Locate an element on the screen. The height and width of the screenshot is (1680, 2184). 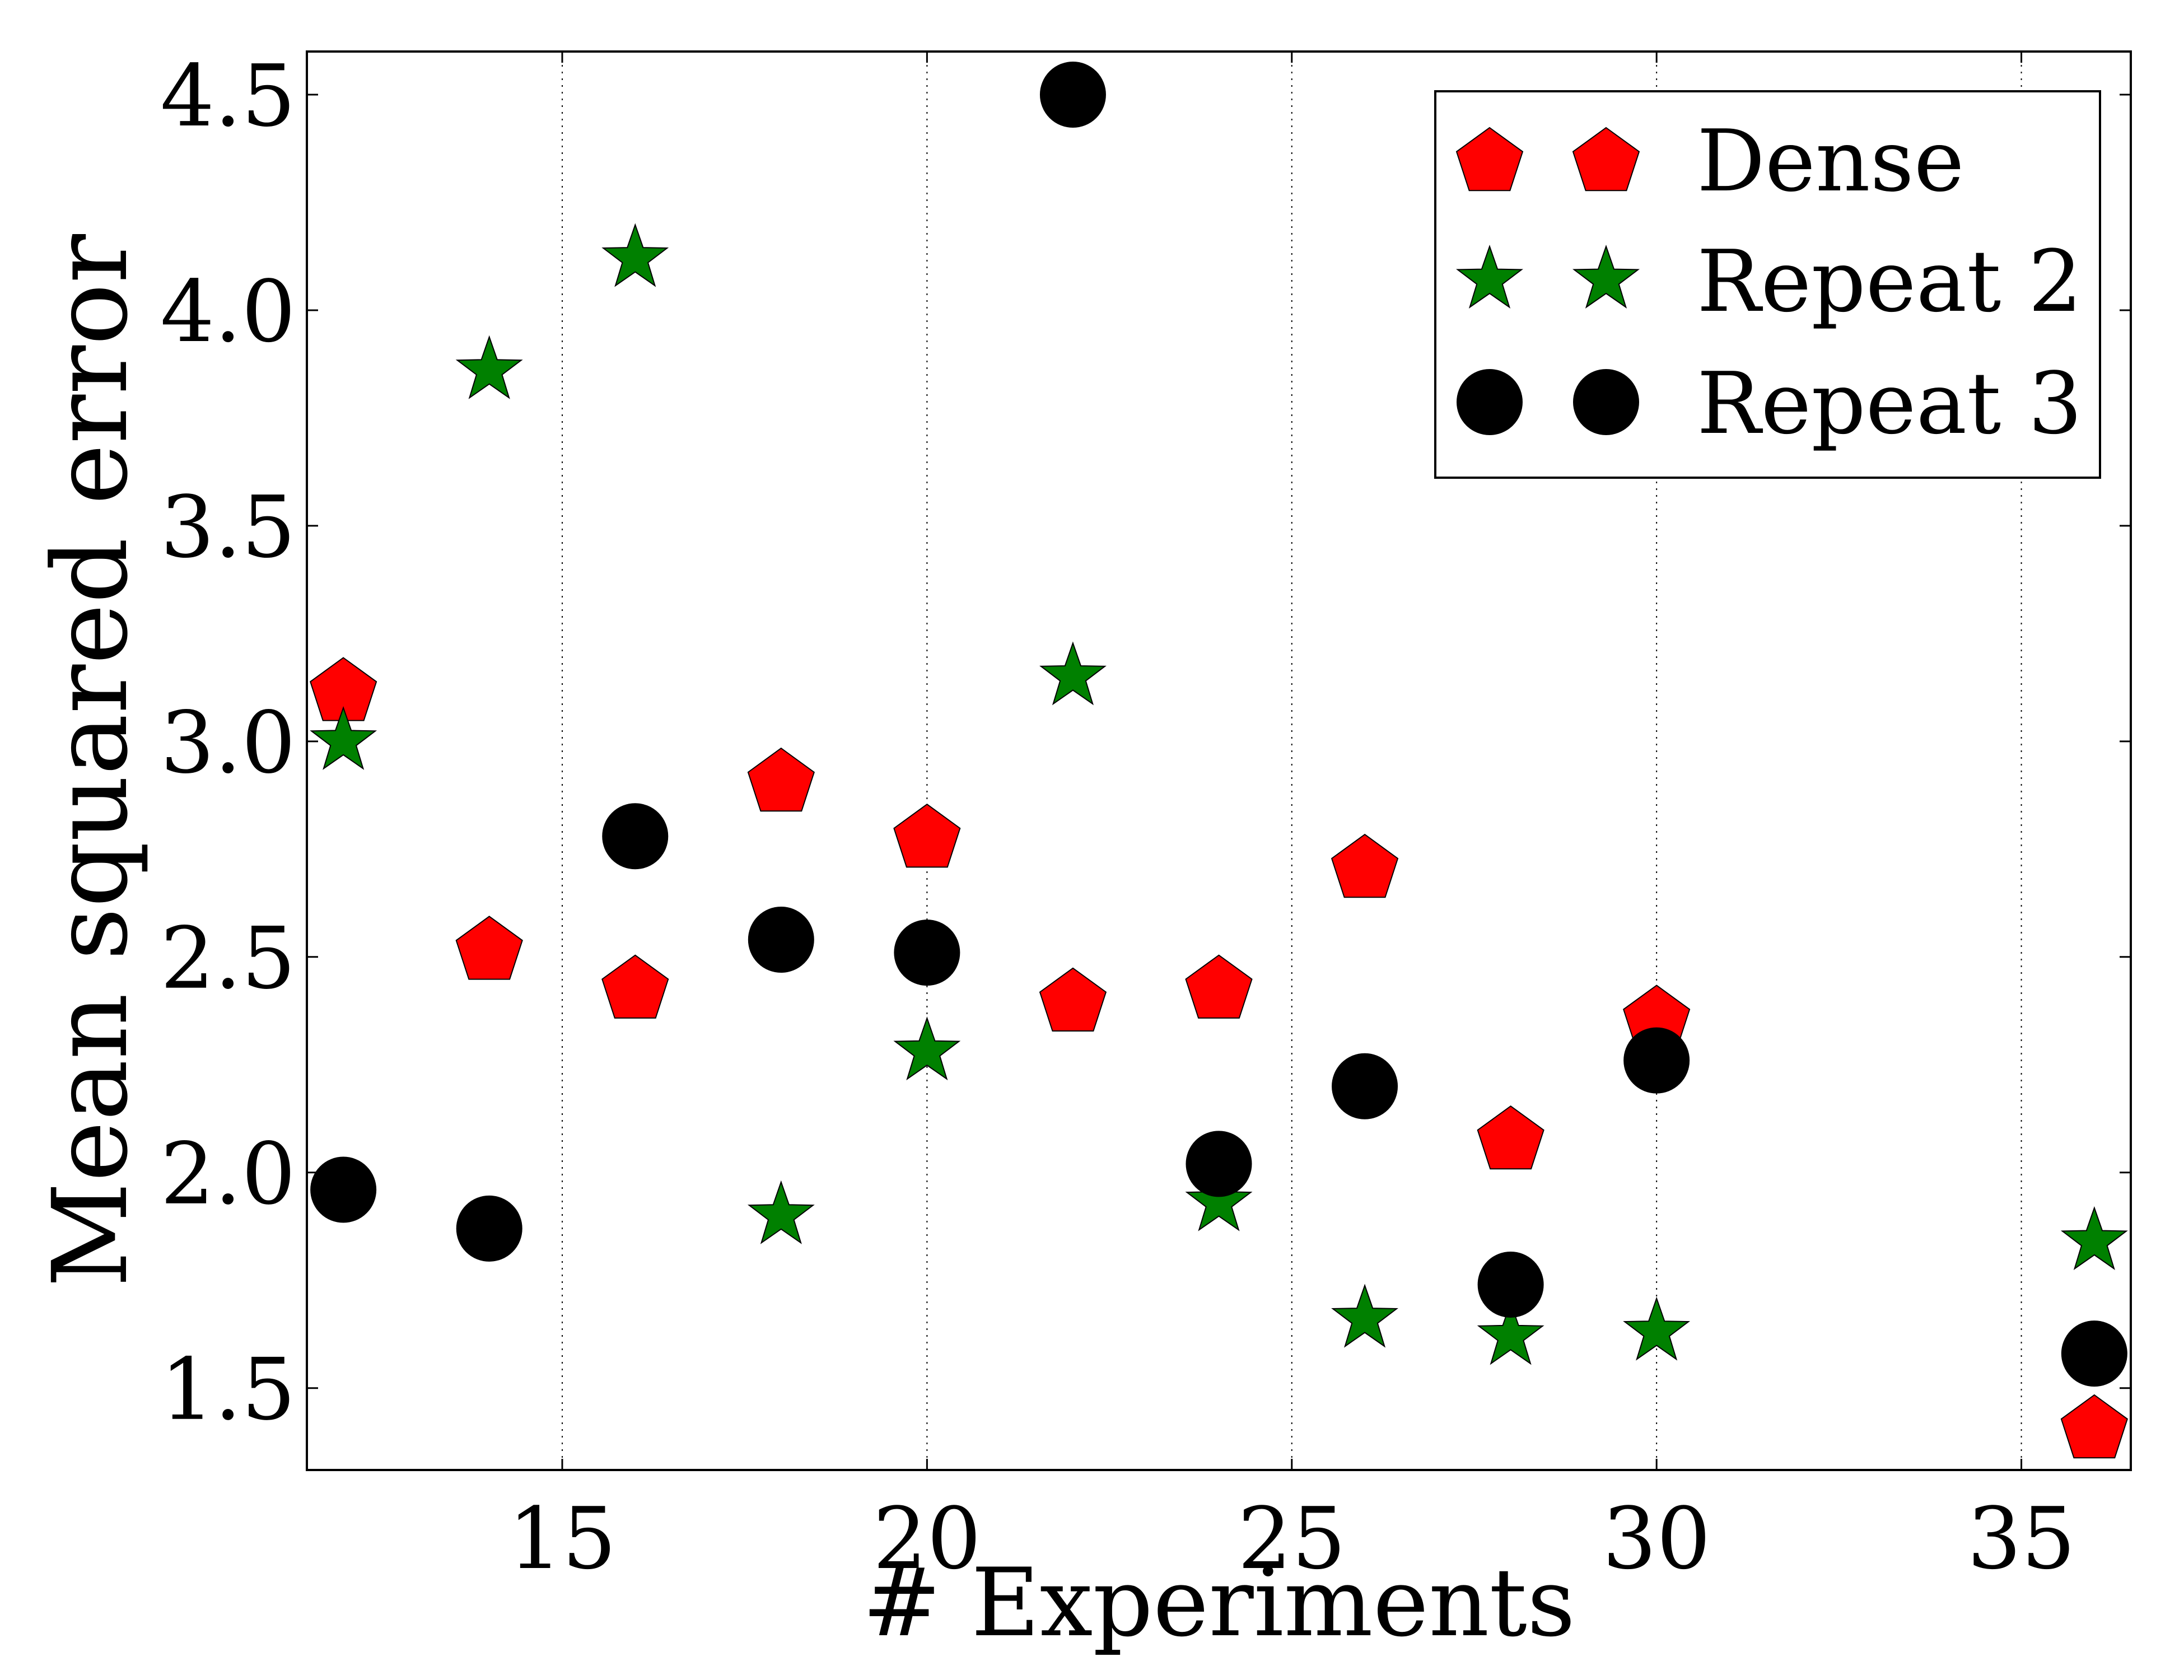
x-tick-label: 35 is located at coordinates (2021, 1539).